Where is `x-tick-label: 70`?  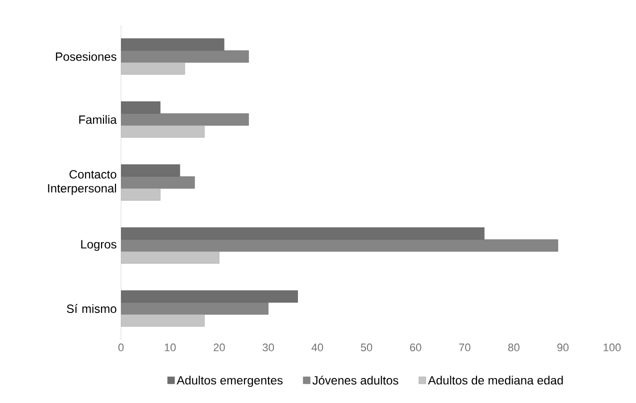 x-tick-label: 70 is located at coordinates (464, 348).